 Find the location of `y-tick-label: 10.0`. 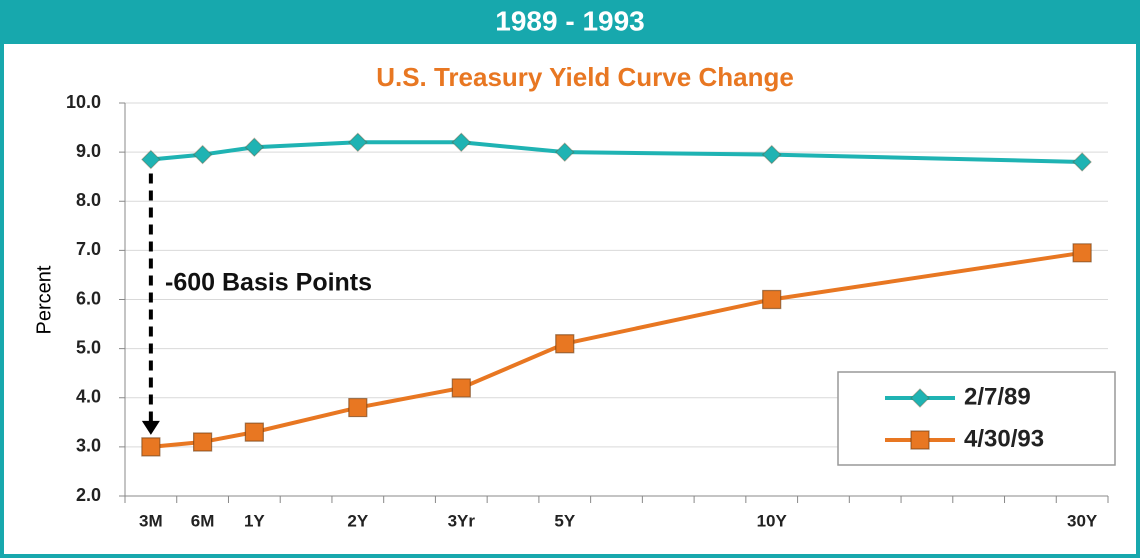

y-tick-label: 10.0 is located at coordinates (83, 102).